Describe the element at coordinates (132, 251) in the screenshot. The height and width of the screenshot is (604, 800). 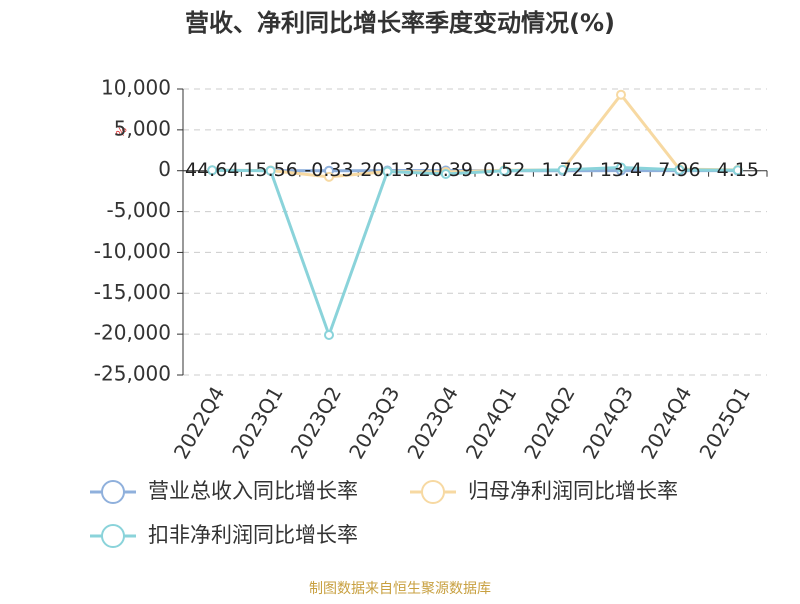
I see `y-tick-label: -10,000` at that location.